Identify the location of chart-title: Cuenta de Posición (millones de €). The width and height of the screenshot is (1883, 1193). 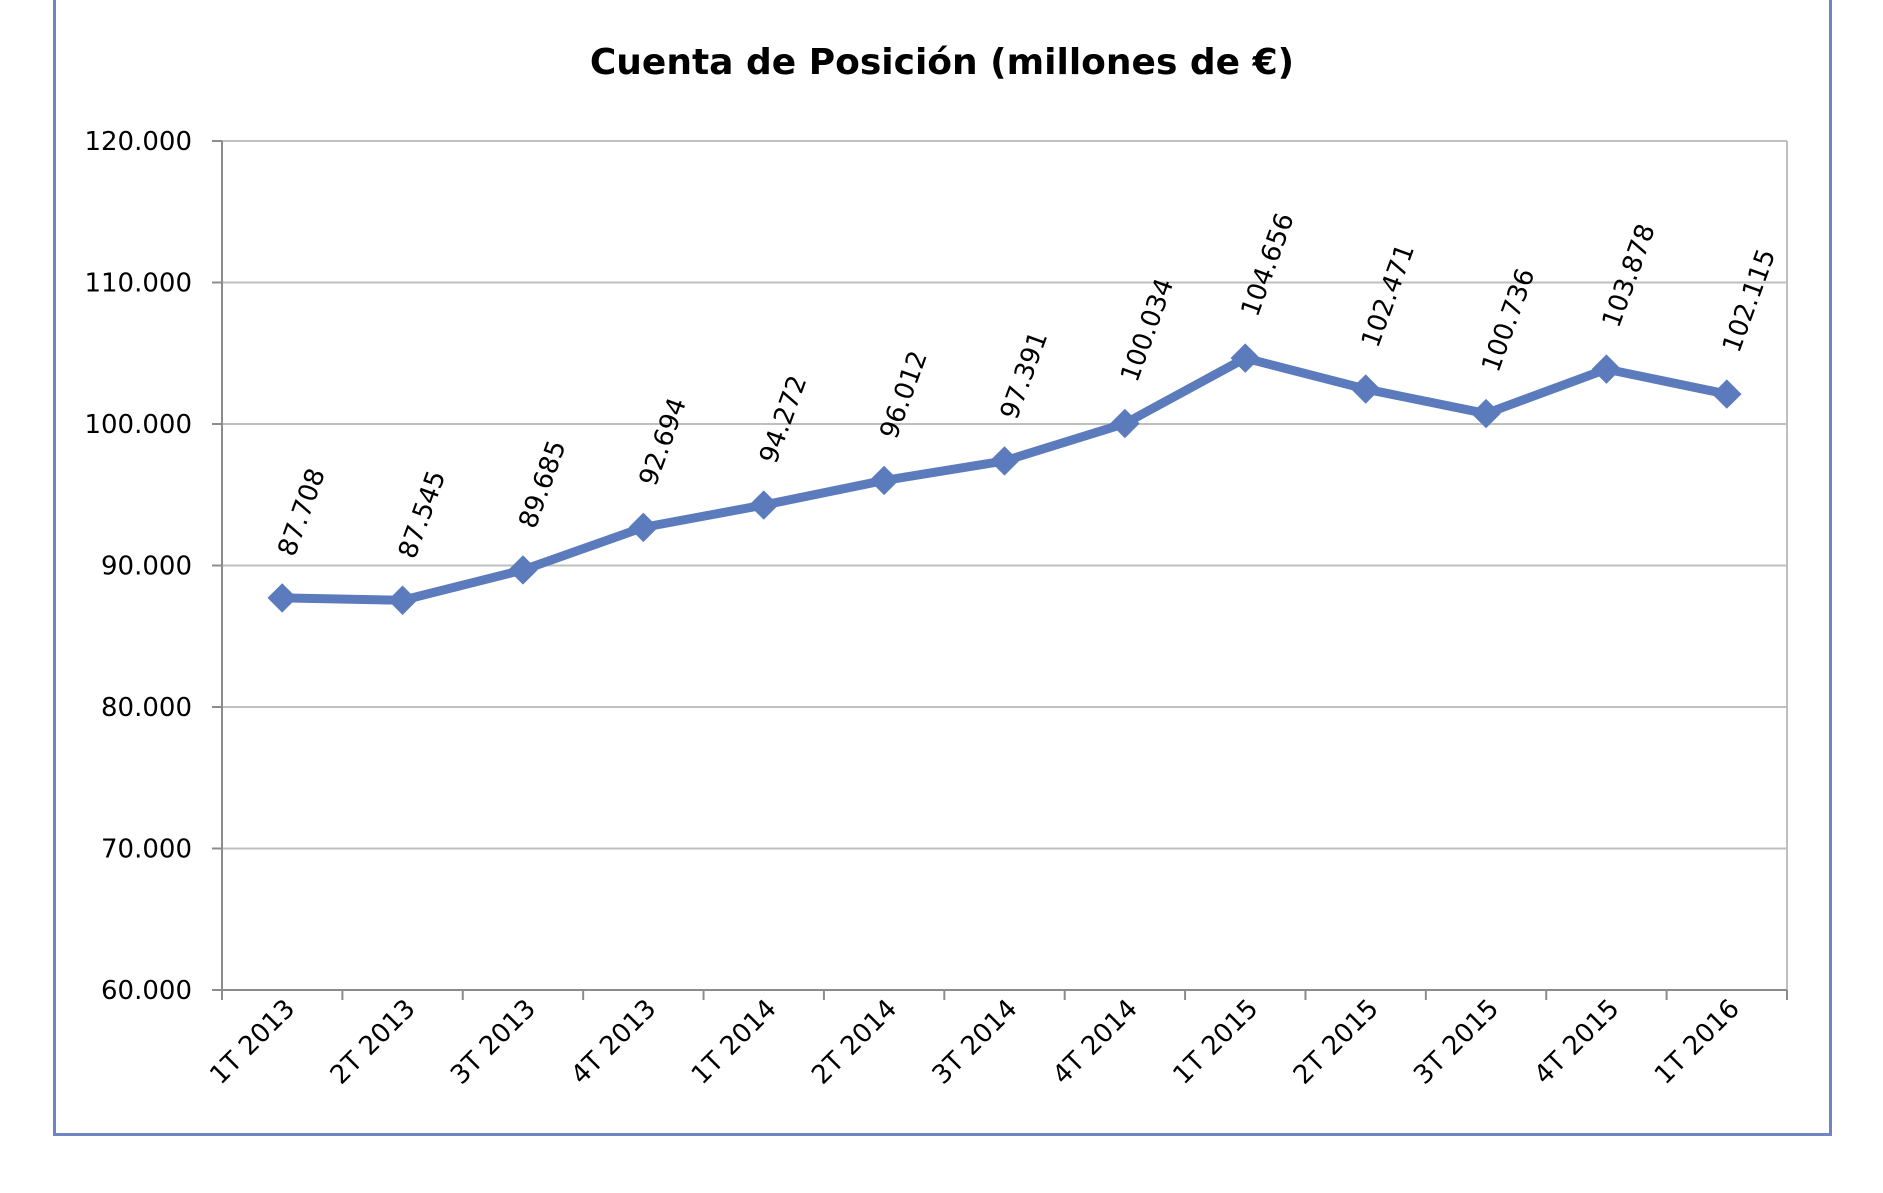
(942, 62).